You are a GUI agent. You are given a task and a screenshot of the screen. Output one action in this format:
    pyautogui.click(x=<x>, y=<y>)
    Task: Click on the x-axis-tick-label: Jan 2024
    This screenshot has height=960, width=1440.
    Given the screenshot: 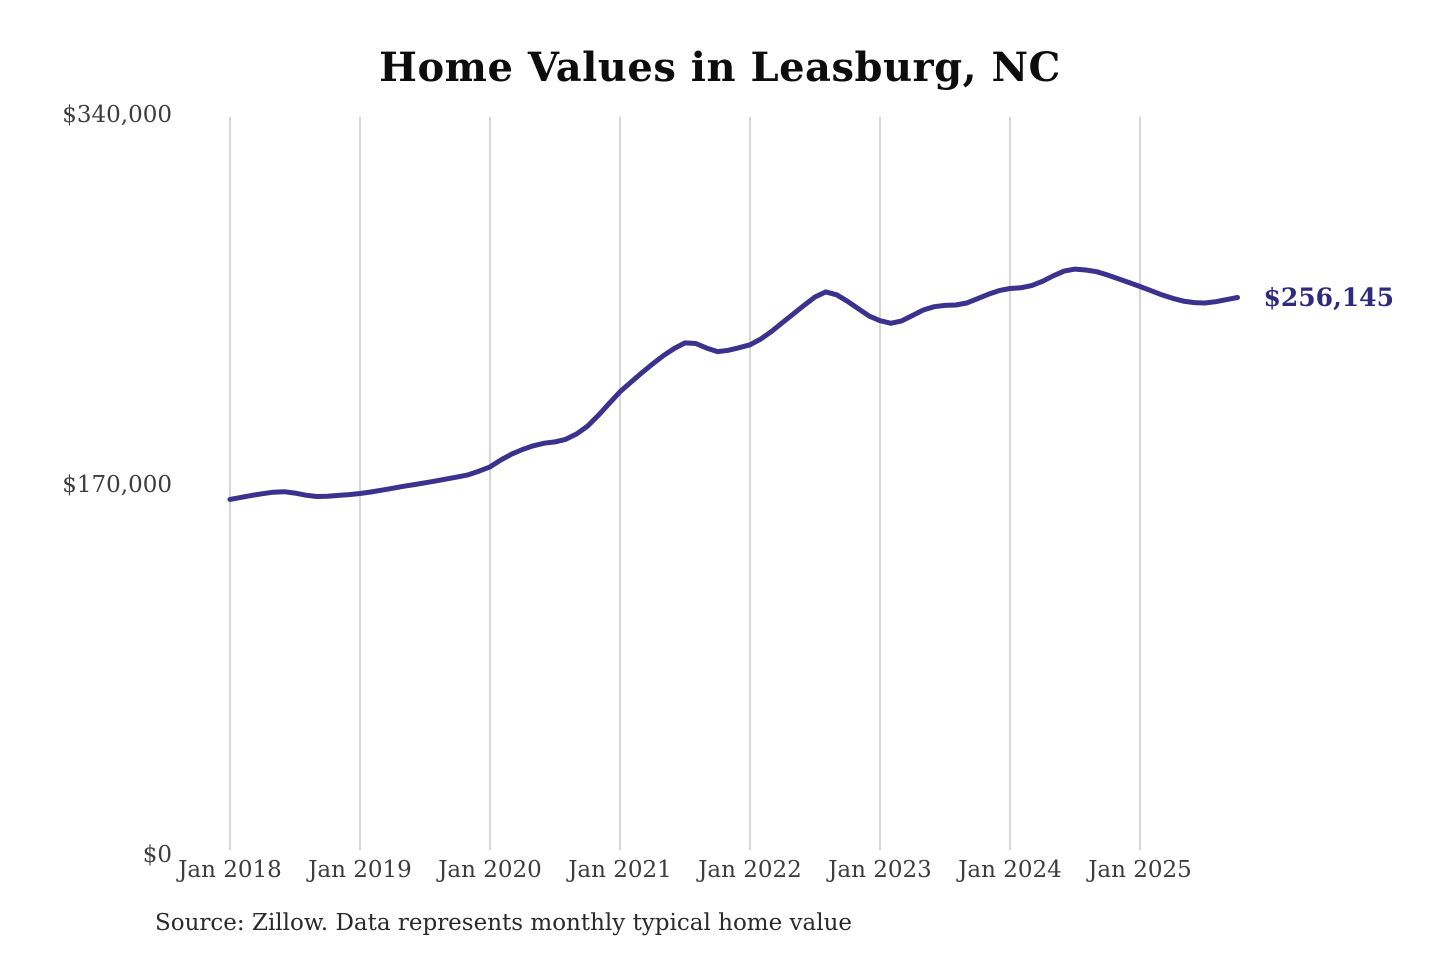 What is the action you would take?
    pyautogui.click(x=1010, y=870)
    